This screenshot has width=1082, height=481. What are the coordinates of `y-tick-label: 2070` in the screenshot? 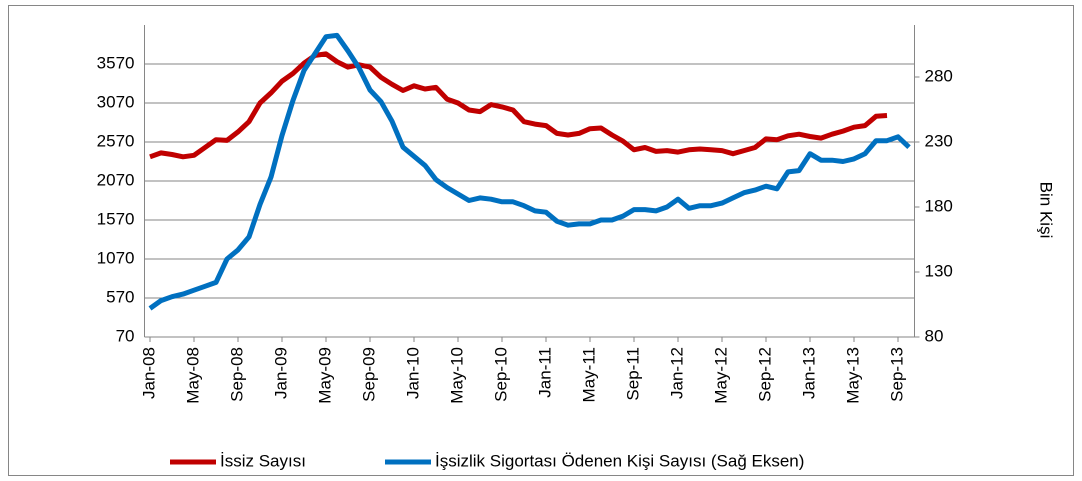 It's located at (116, 179).